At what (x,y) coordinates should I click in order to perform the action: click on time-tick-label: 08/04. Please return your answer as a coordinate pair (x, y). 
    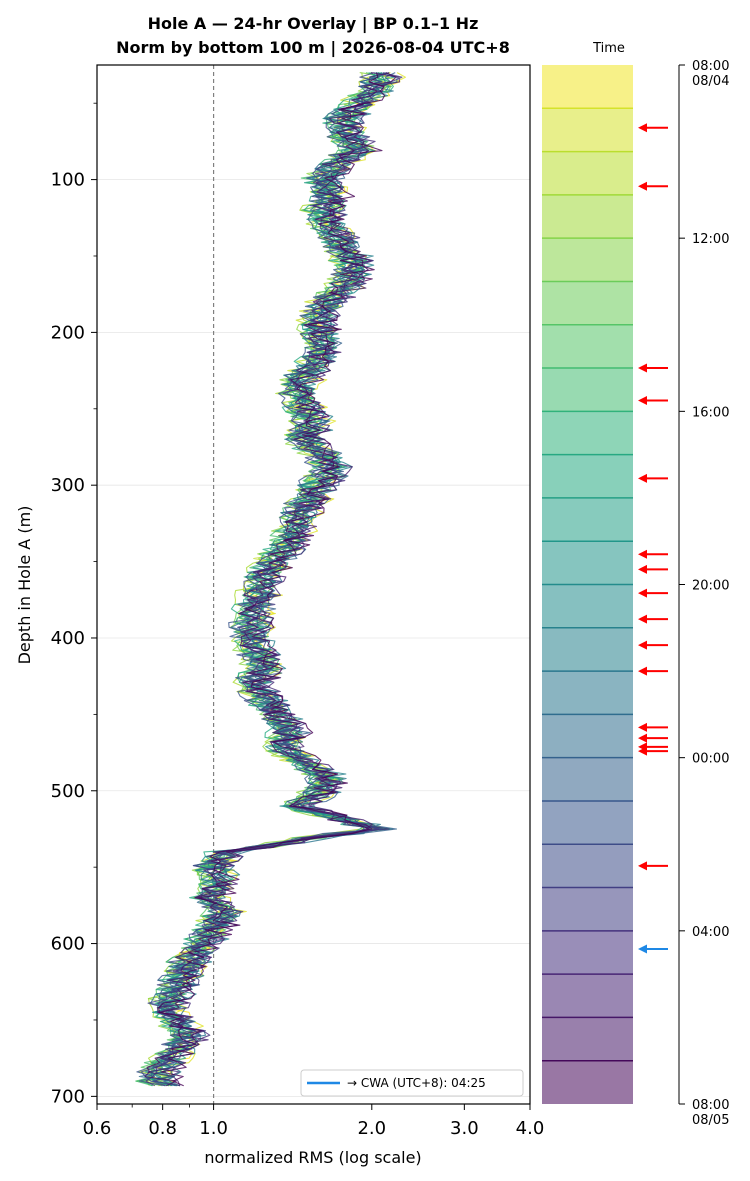
    Looking at the image, I should click on (710, 81).